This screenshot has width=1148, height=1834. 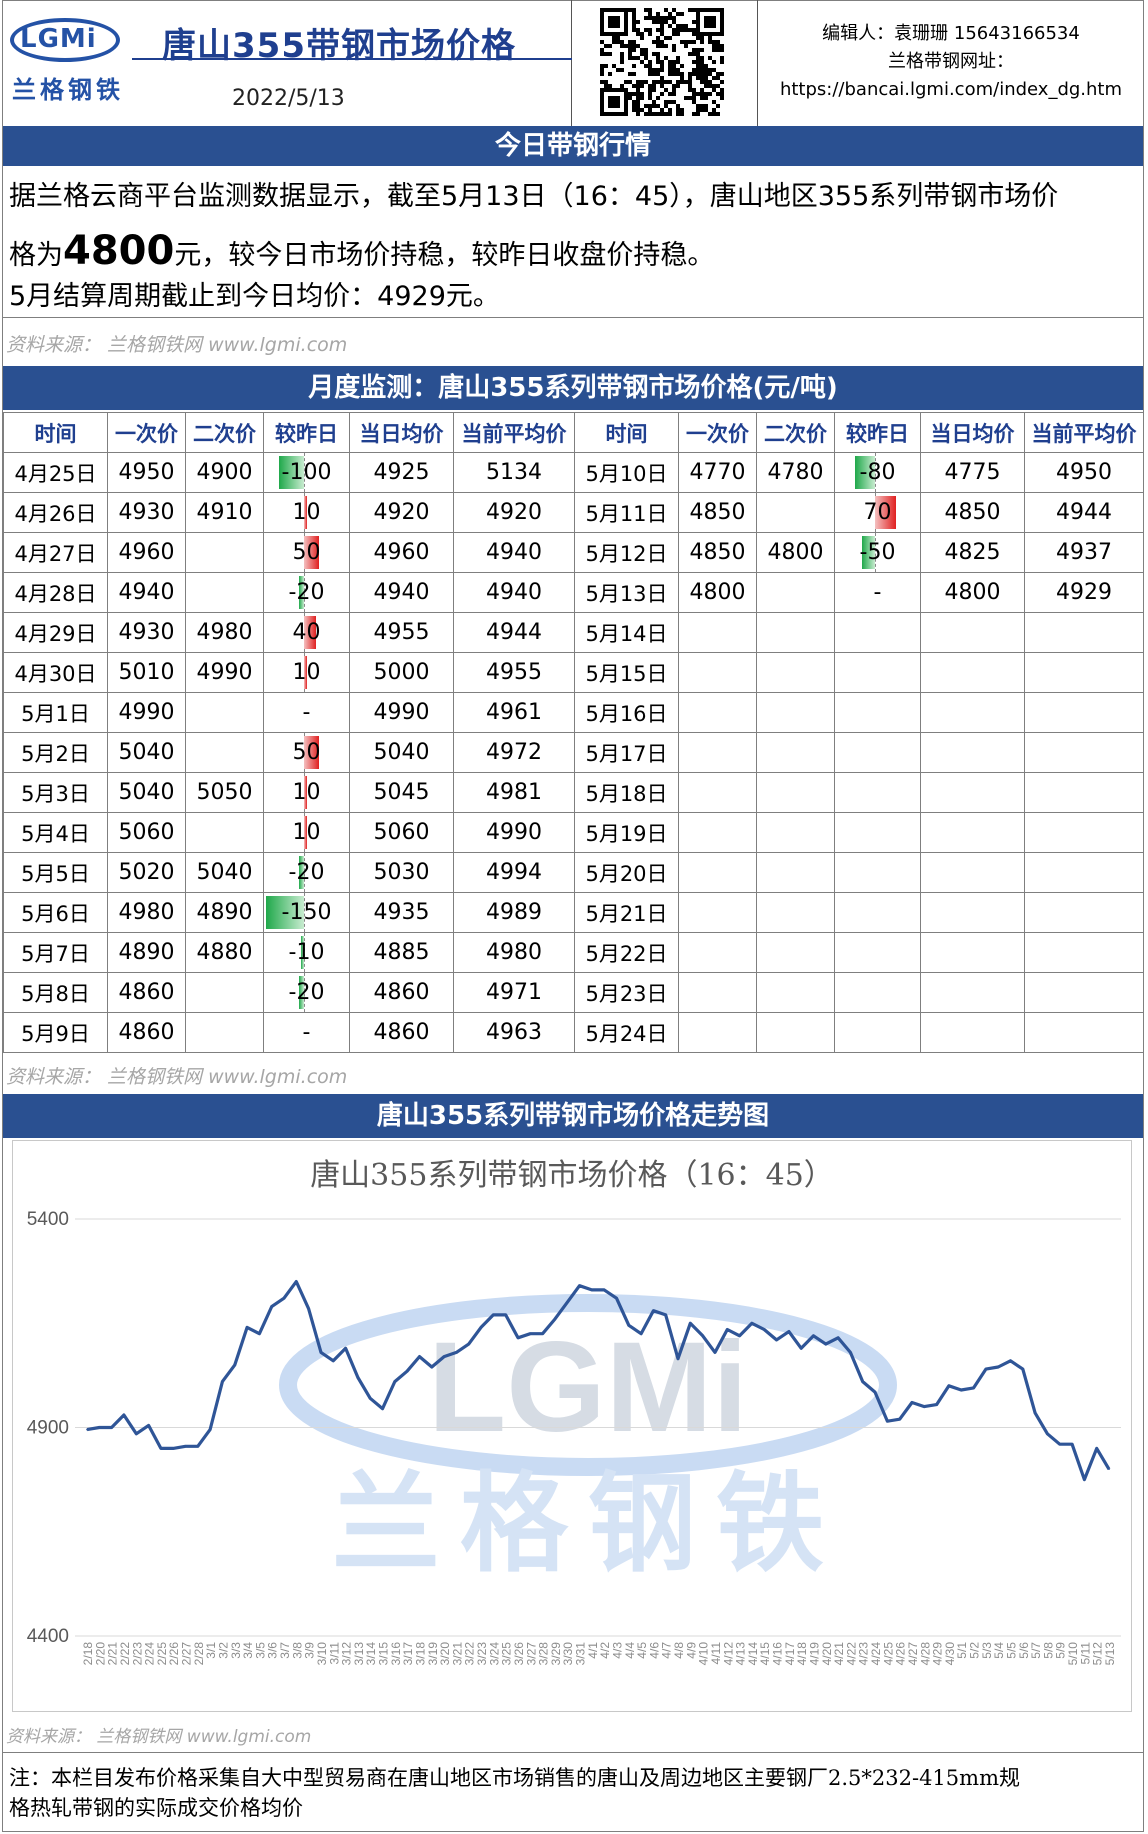 What do you see at coordinates (146, 592) in the screenshot?
I see `first-price-cell: 4940` at bounding box center [146, 592].